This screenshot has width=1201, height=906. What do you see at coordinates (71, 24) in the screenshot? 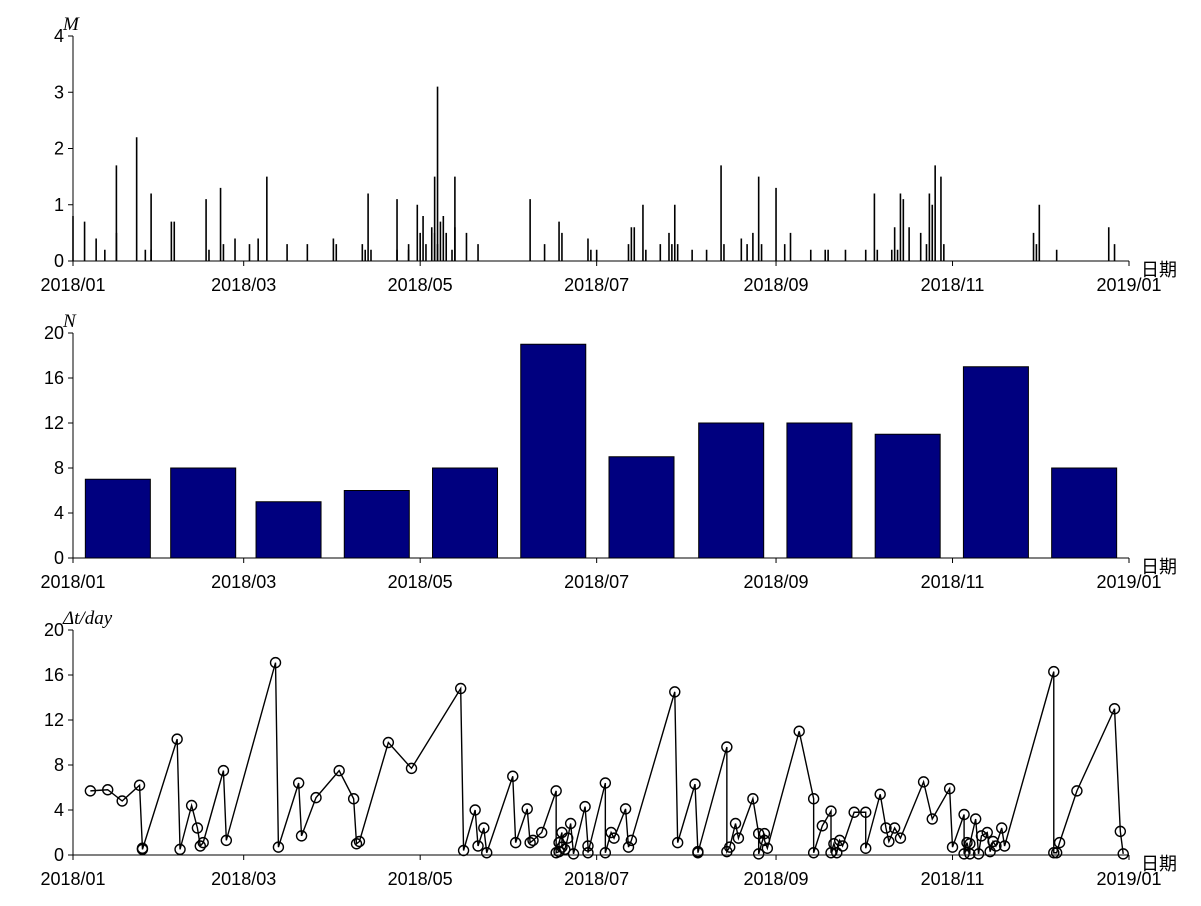
I see `y-axis-label: M` at bounding box center [71, 24].